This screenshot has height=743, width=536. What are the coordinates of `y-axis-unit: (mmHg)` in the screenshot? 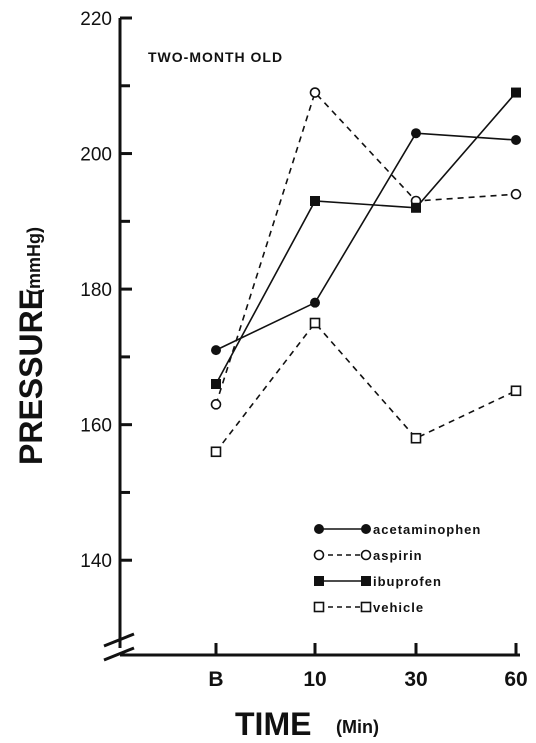 It's located at (34, 261).